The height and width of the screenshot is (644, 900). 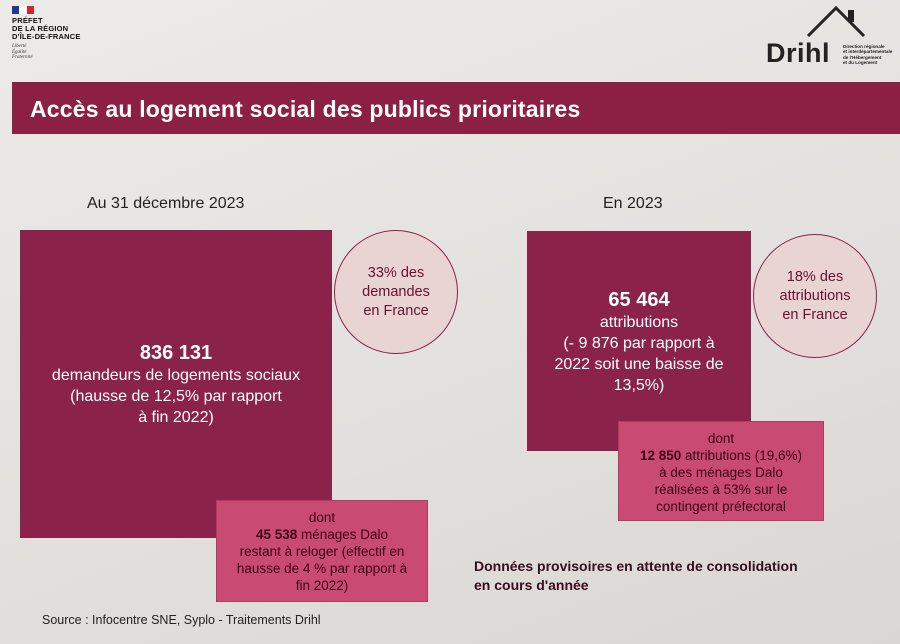 I want to click on dalo-reloger-line-2: restant à reloger (effectif en, so click(x=322, y=551).